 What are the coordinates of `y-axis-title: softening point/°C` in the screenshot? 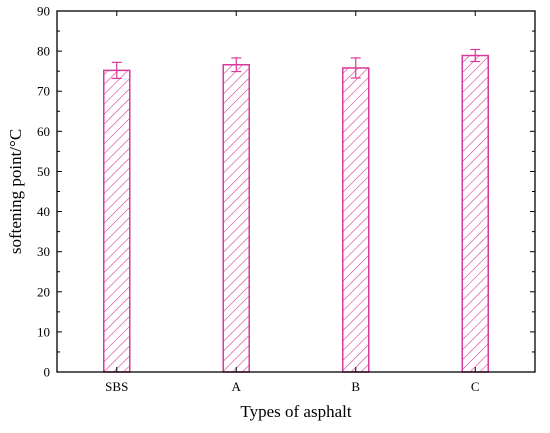 It's located at (15, 191).